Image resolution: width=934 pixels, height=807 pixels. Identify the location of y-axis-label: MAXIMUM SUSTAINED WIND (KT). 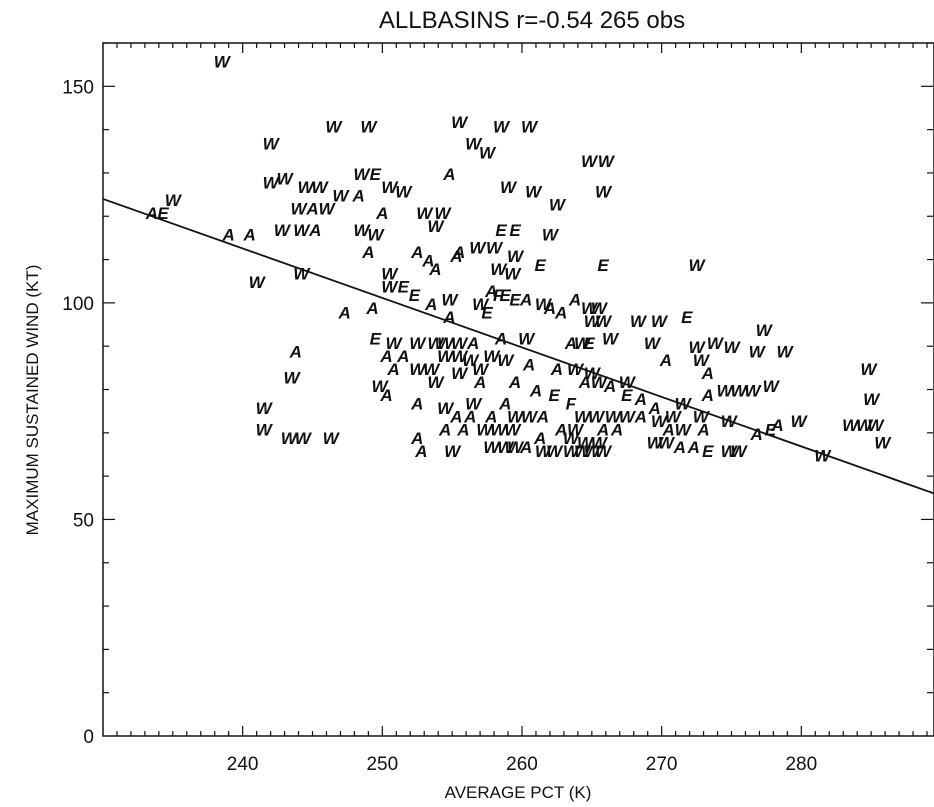
(32, 400).